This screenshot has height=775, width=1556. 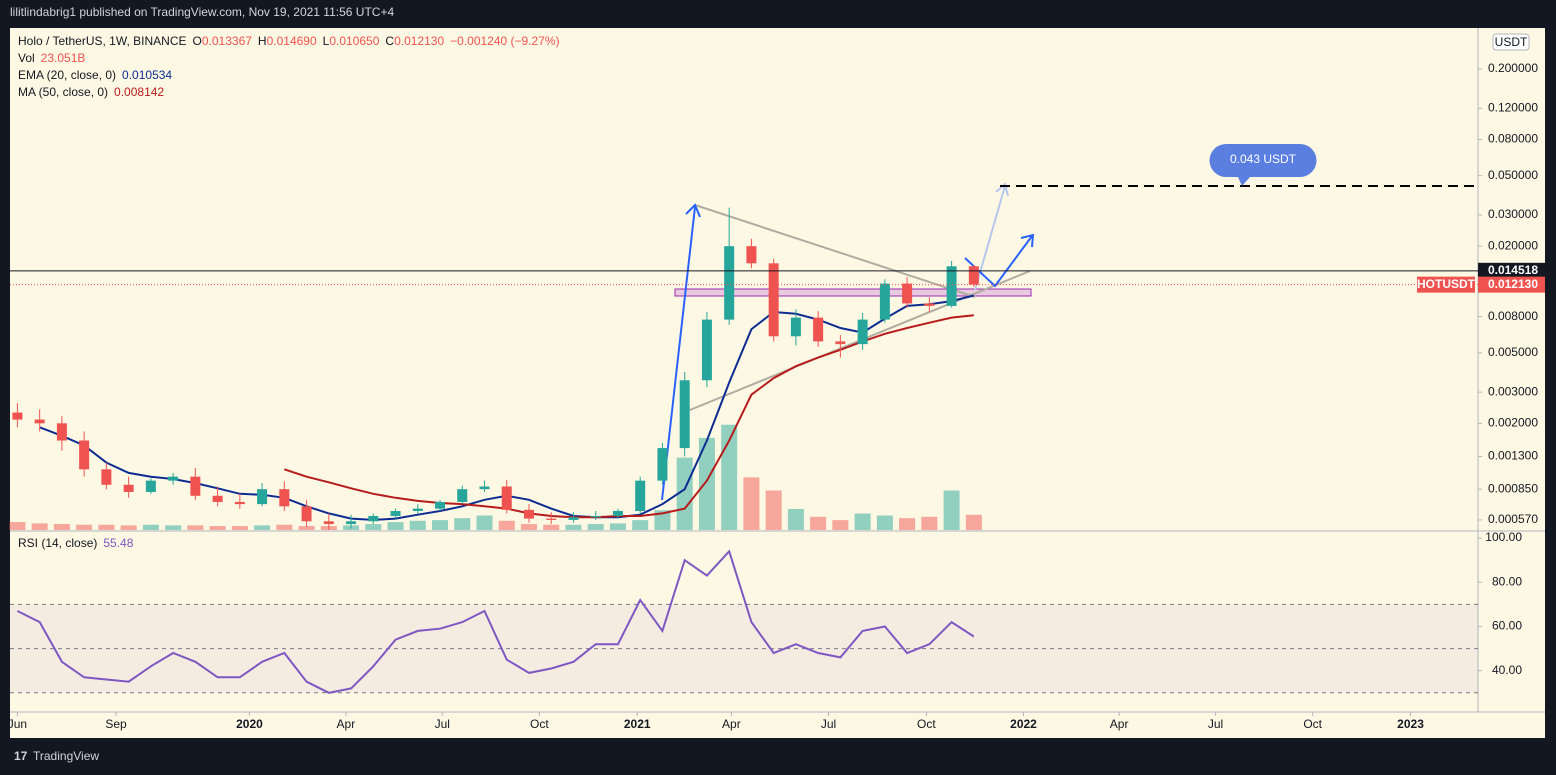 I want to click on currency-box, so click(x=1511, y=42).